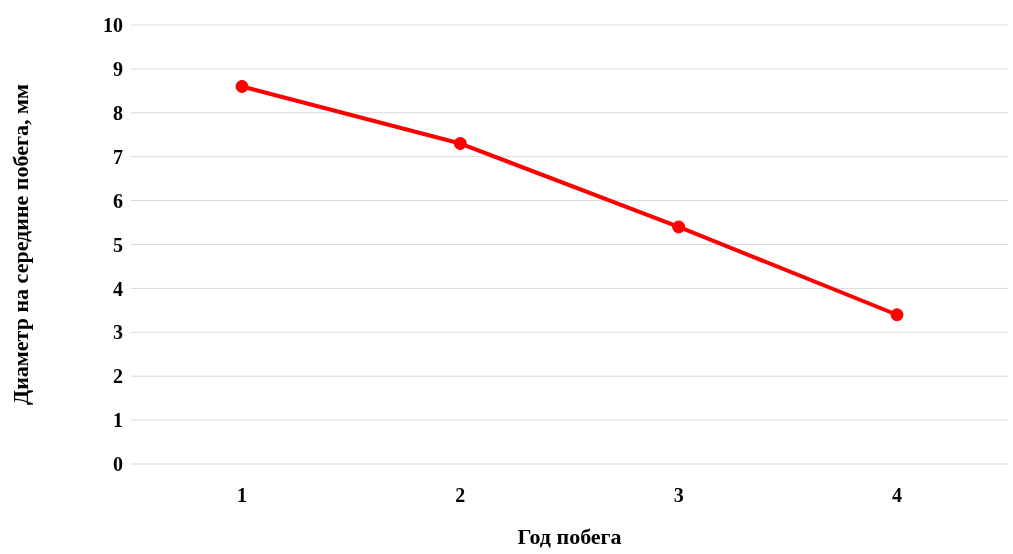 This screenshot has width=1013, height=554. What do you see at coordinates (118, 200) in the screenshot?
I see `y-tick-label: 6` at bounding box center [118, 200].